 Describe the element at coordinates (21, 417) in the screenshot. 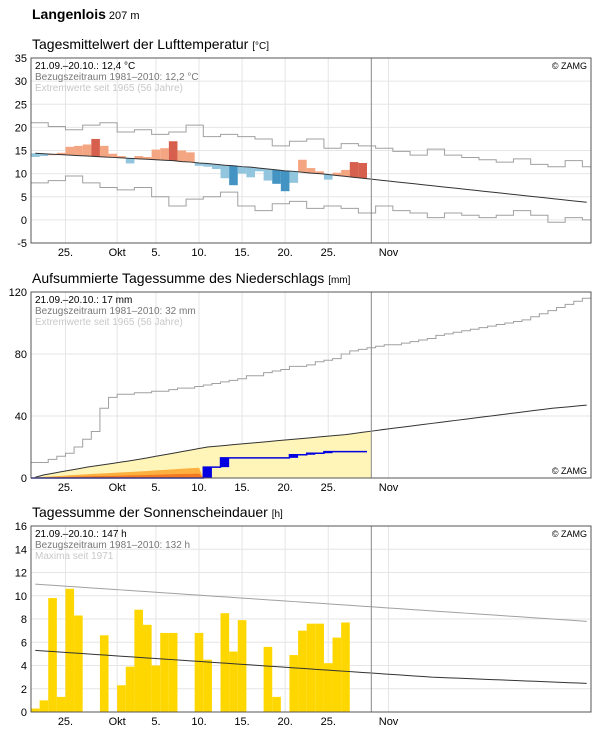

I see `y-tick-label: 40` at that location.